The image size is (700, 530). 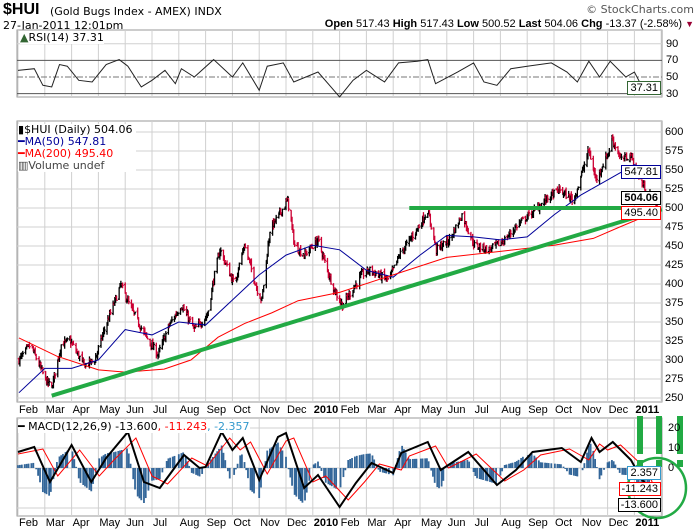 I want to click on low-value: 500.52, so click(x=499, y=24).